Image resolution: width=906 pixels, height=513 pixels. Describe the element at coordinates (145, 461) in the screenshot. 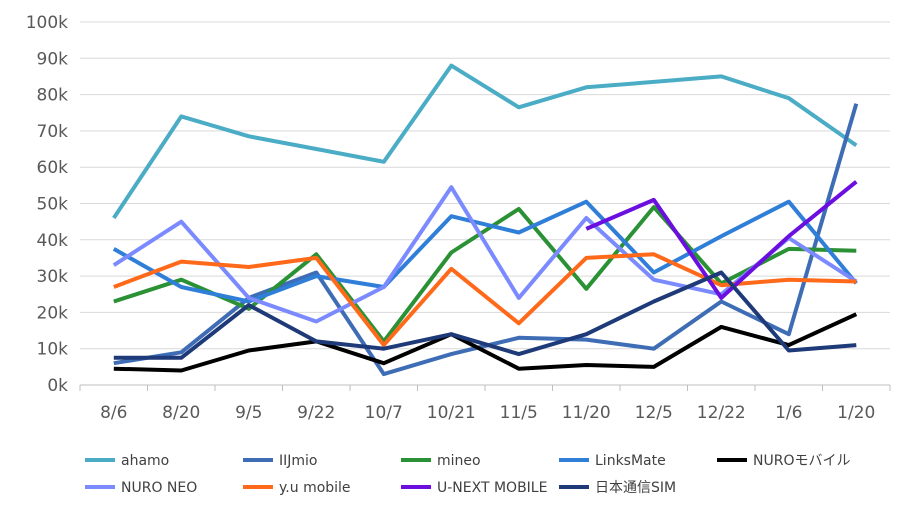

I see `legend-label: ahamo` at that location.